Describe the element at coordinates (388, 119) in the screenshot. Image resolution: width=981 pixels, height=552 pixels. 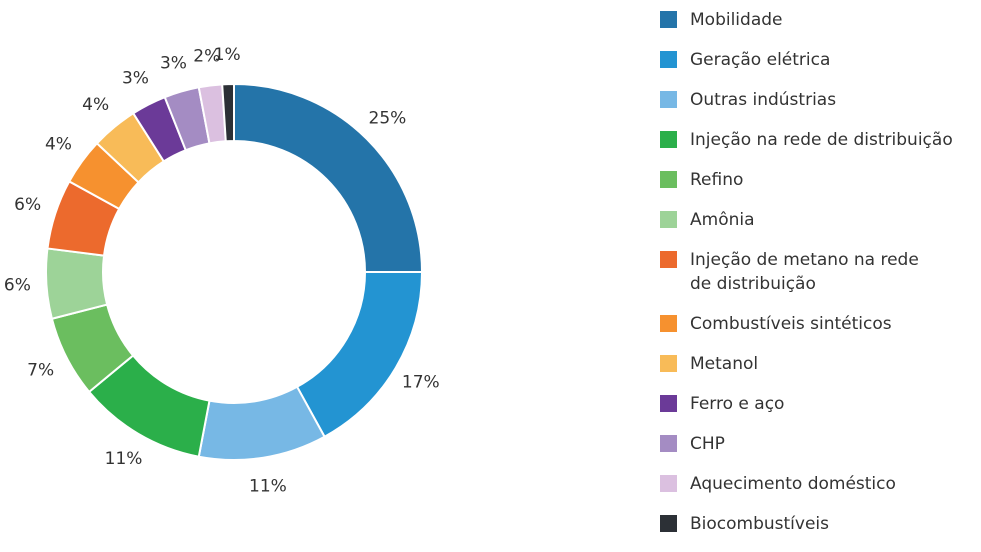
I see `data-label: 25%` at that location.